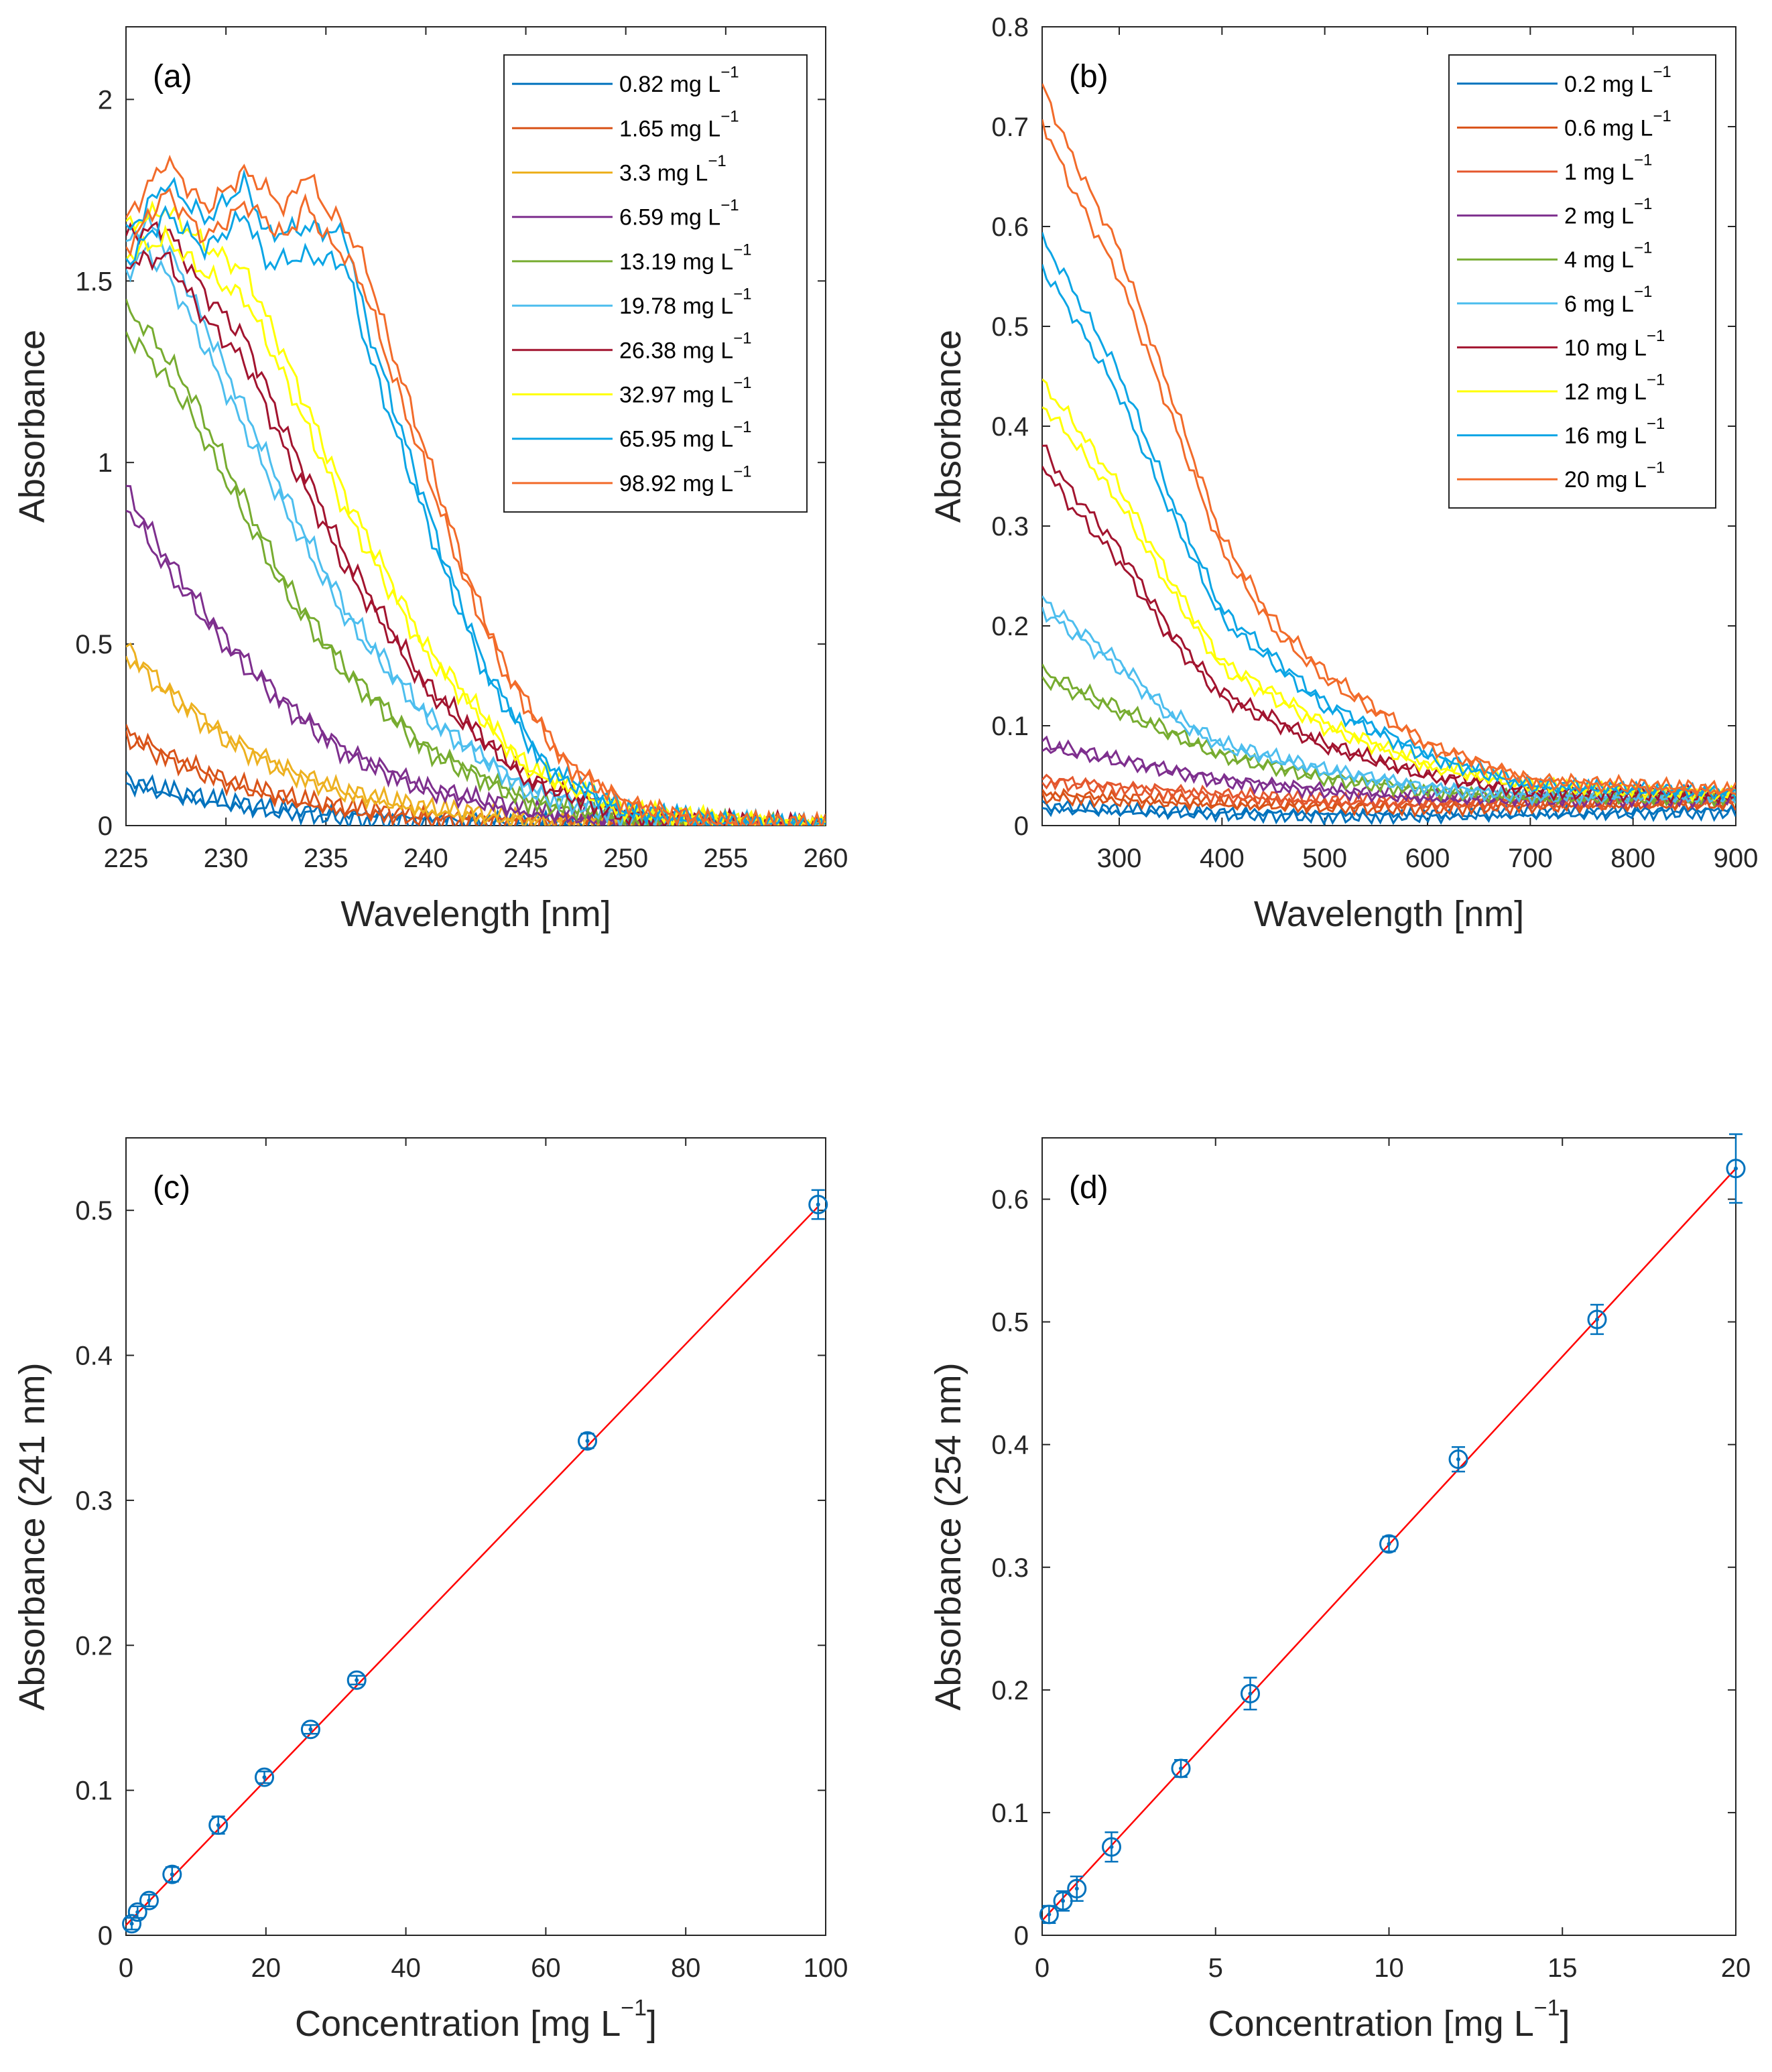 The height and width of the screenshot is (2072, 1772). Describe the element at coordinates (1632, 859) in the screenshot. I see `x-tick-label: 800` at that location.